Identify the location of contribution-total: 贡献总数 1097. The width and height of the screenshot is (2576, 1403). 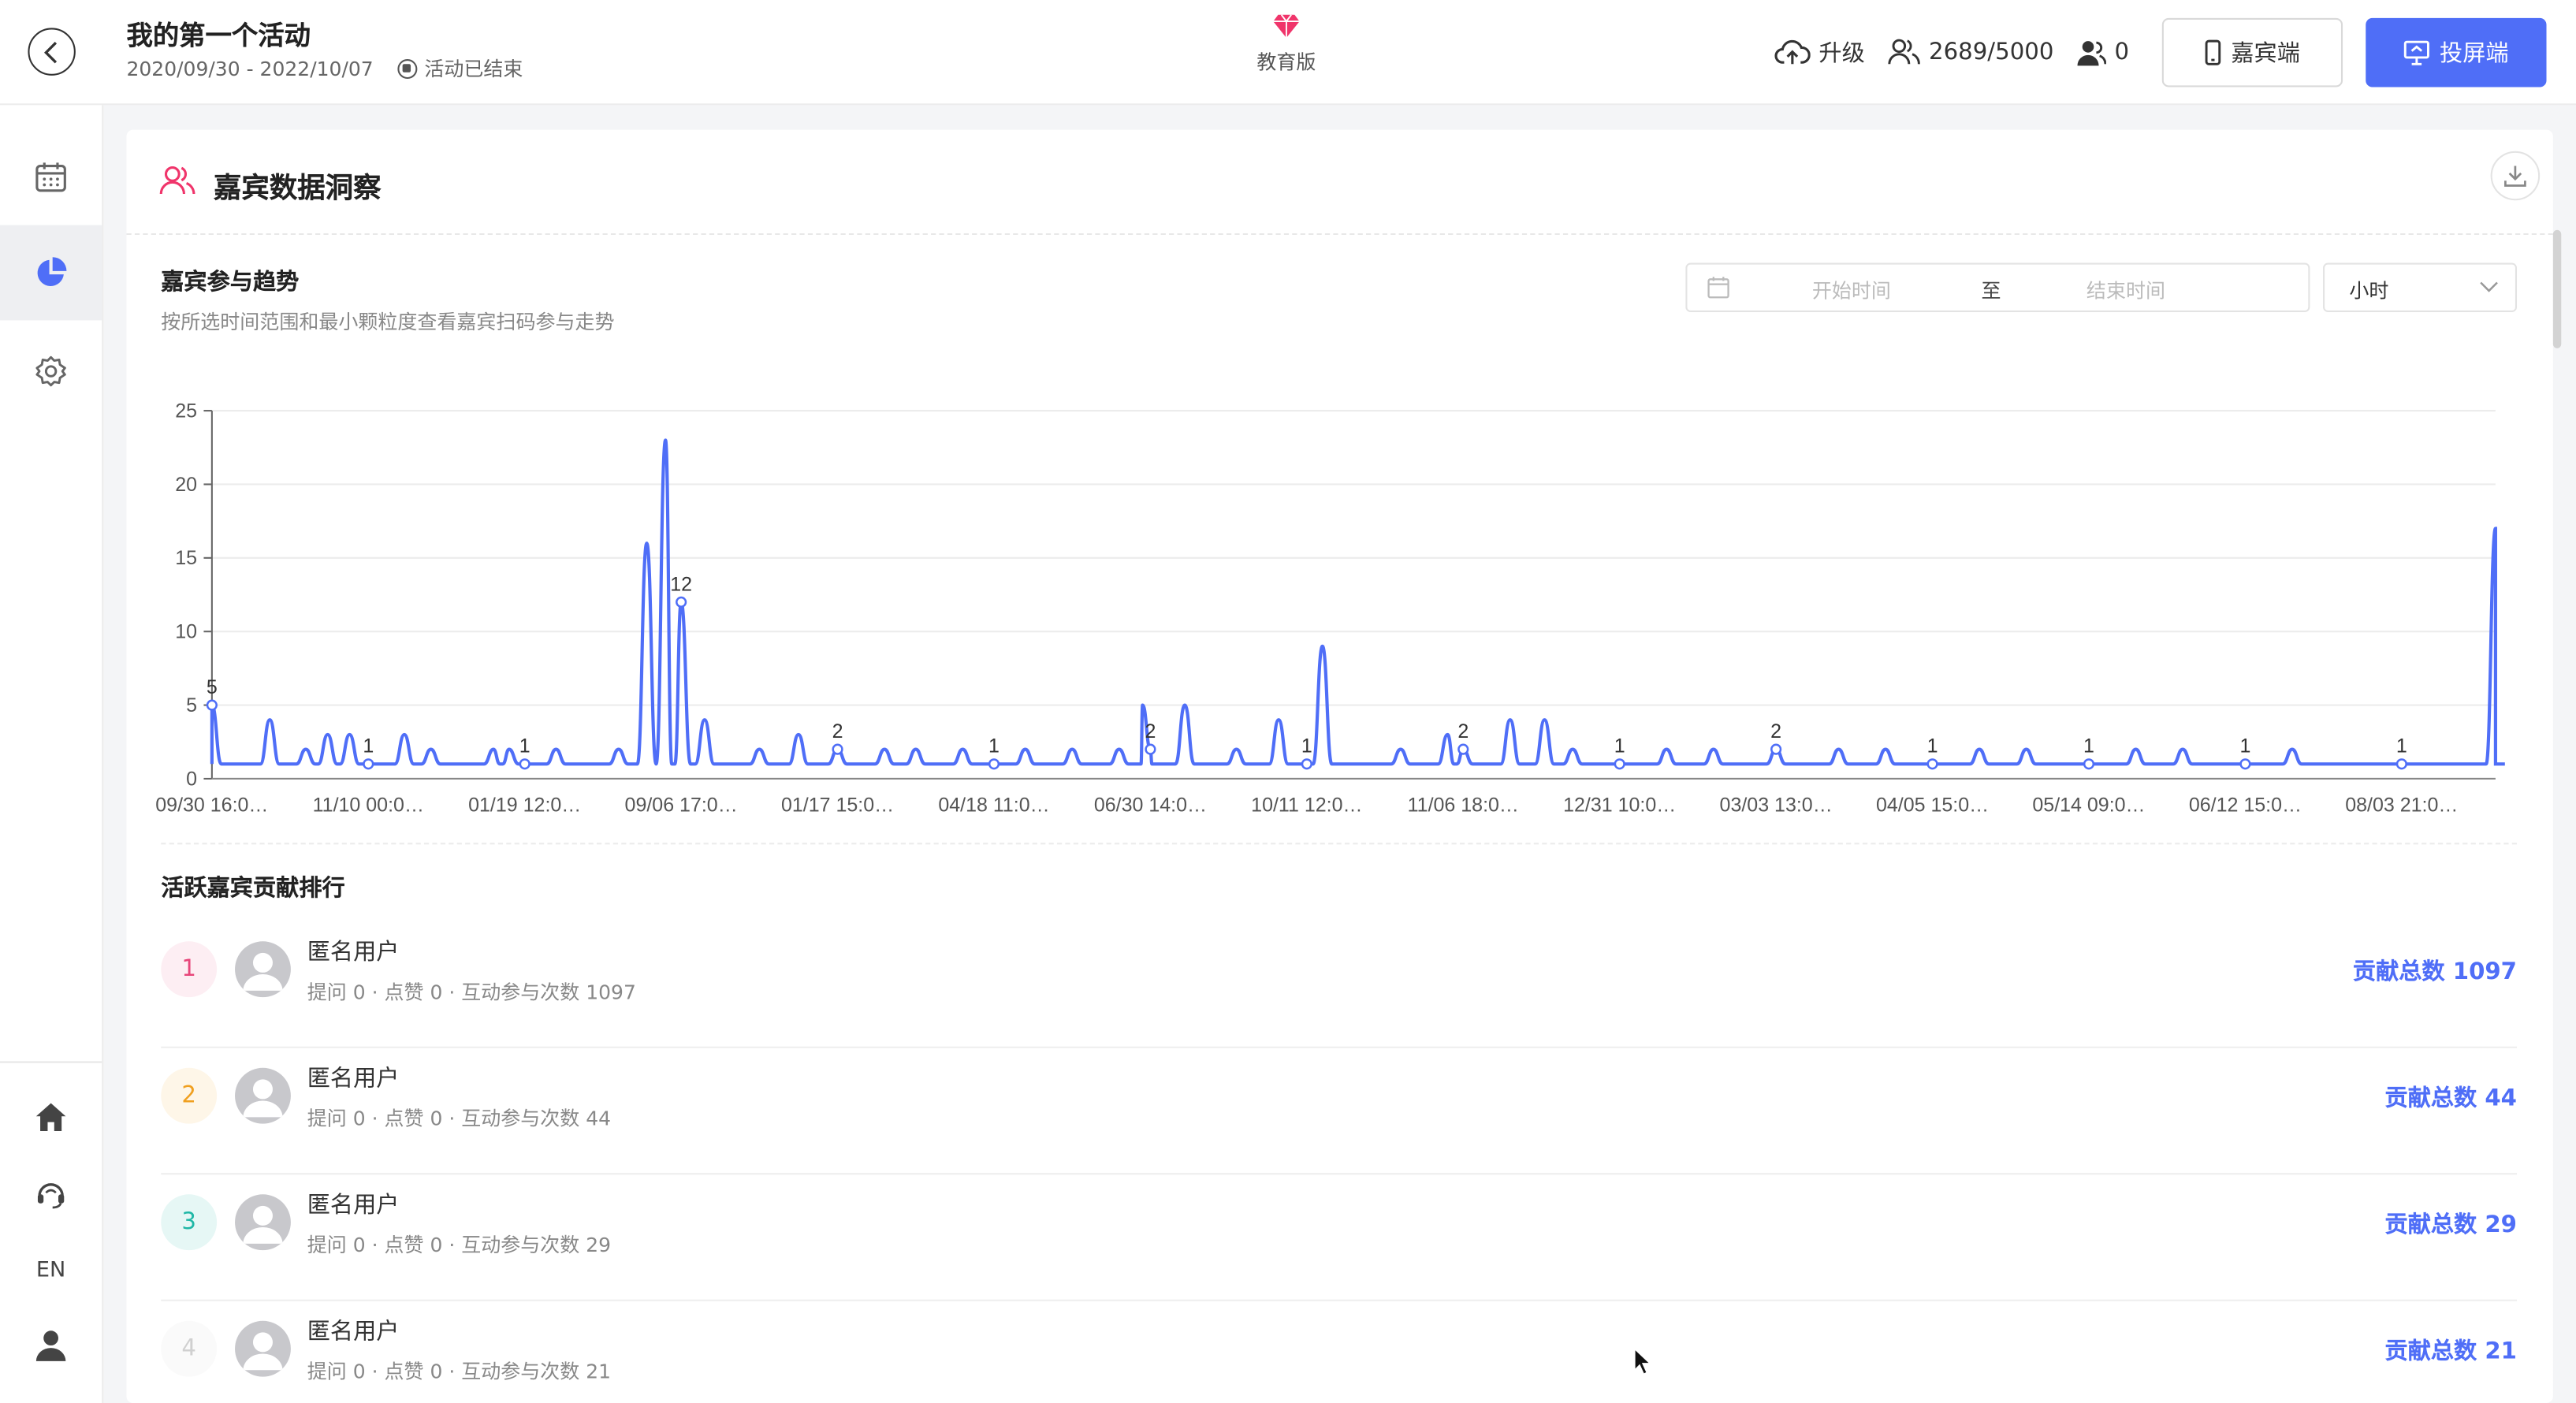
(2434, 972).